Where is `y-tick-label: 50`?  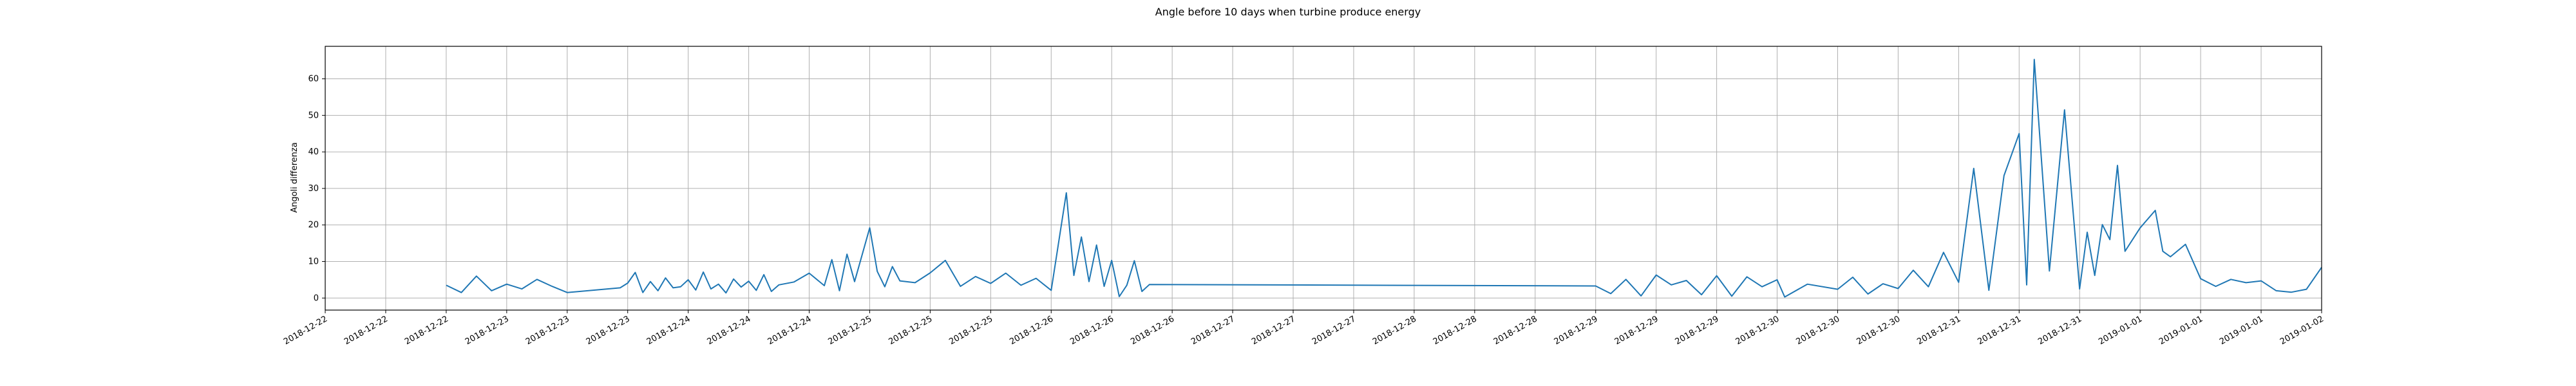 y-tick-label: 50 is located at coordinates (313, 115).